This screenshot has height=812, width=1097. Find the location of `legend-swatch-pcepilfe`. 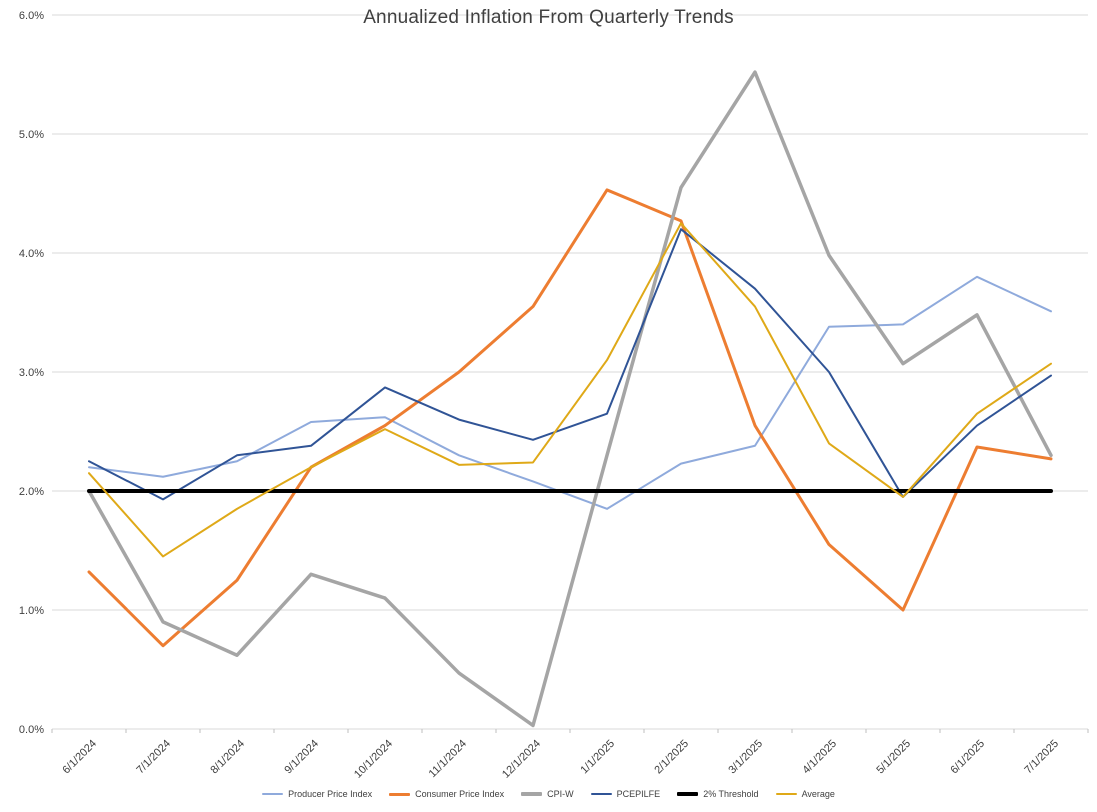

legend-swatch-pcepilfe is located at coordinates (601, 794).